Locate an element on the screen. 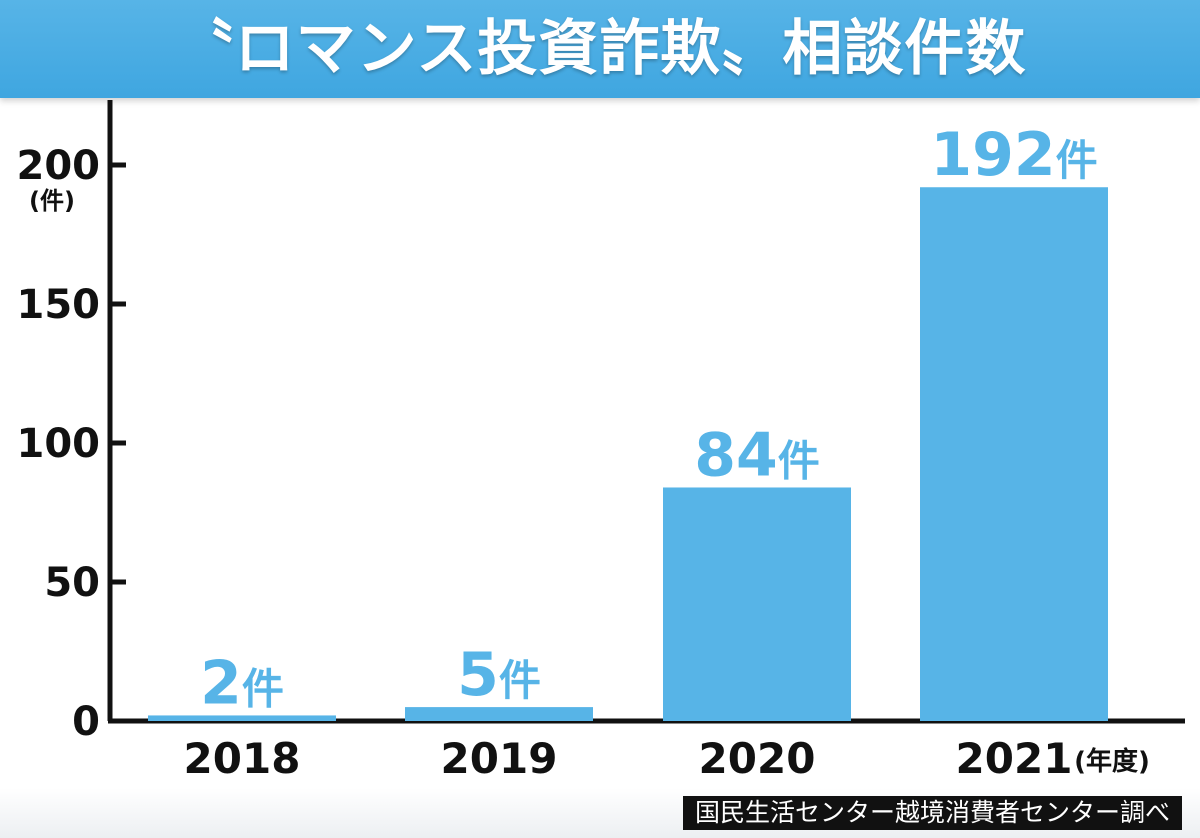  source-caption: 国民生活センター越境消費者センター調べ is located at coordinates (932, 813).